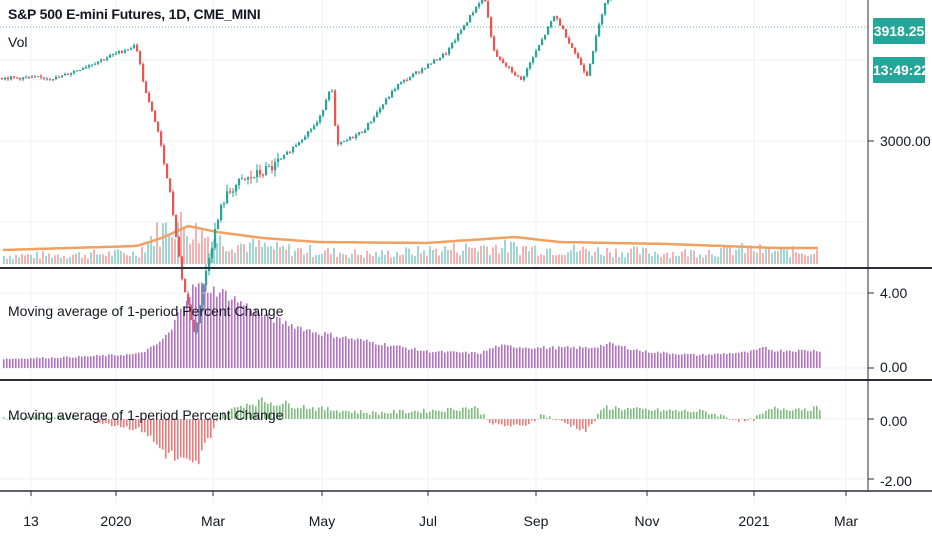 The width and height of the screenshot is (932, 550). What do you see at coordinates (754, 521) in the screenshot?
I see `time-axis-label: 2021` at bounding box center [754, 521].